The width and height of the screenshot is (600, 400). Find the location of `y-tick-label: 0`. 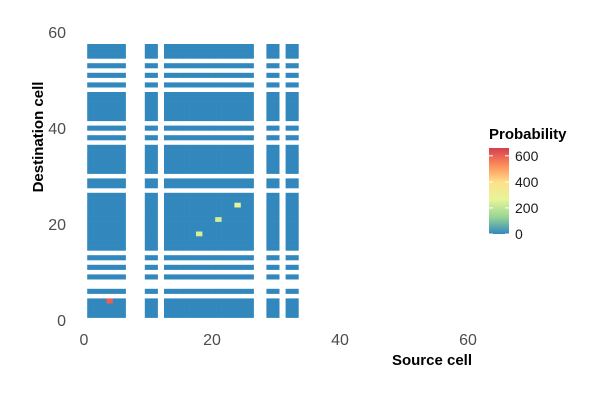

y-tick-label: 0 is located at coordinates (61, 321).